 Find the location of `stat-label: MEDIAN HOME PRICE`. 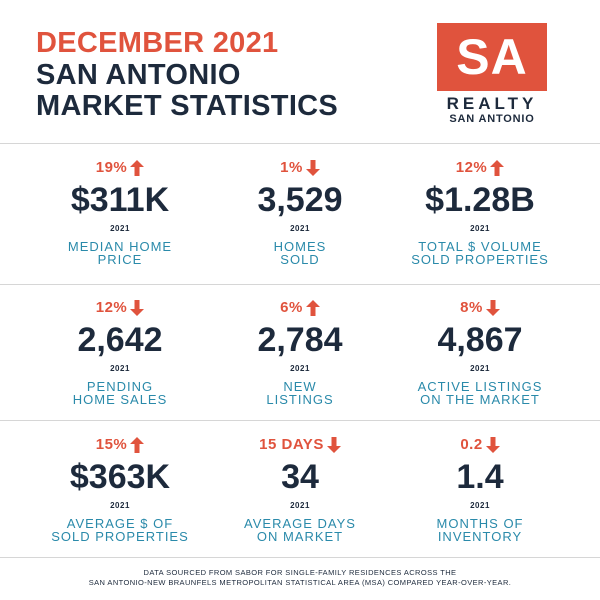

stat-label: MEDIAN HOME PRICE is located at coordinates (120, 253).